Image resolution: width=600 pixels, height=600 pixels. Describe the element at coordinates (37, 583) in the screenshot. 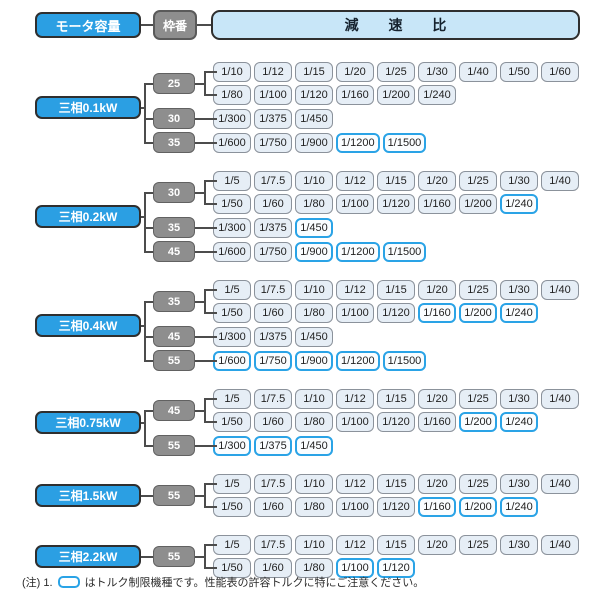

I see `footnote-prefix: (注) 1.` at that location.